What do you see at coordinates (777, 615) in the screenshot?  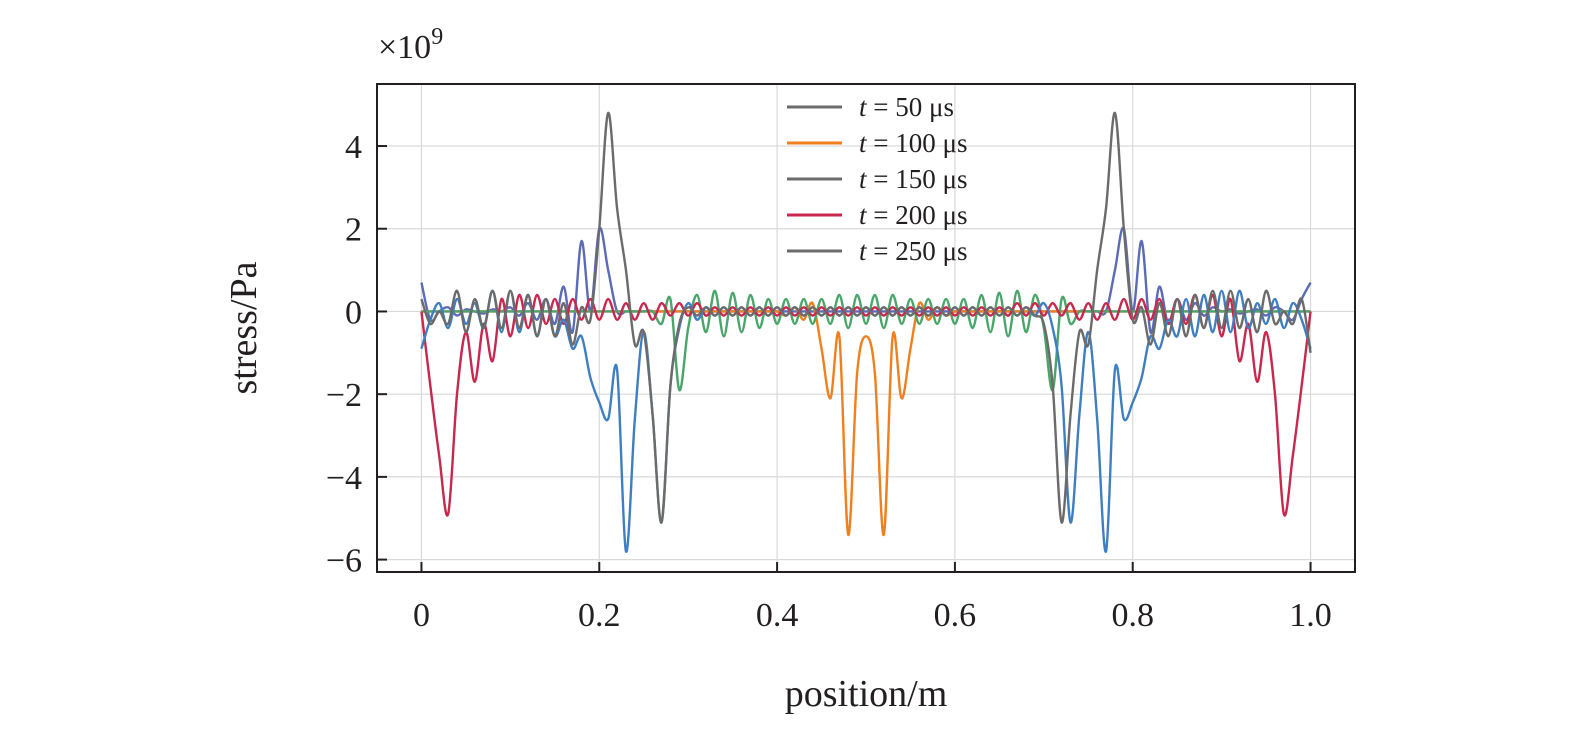 I see `x-tick-label: 0.4` at bounding box center [777, 615].